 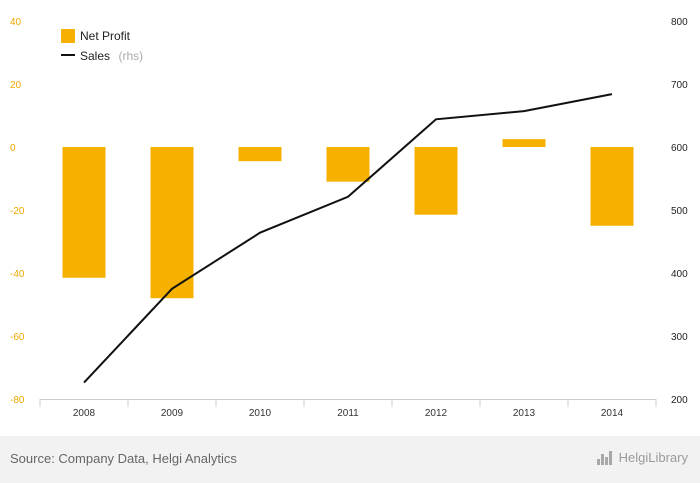 I want to click on legend-label-sales-suffix: (rhs), so click(x=130, y=56).